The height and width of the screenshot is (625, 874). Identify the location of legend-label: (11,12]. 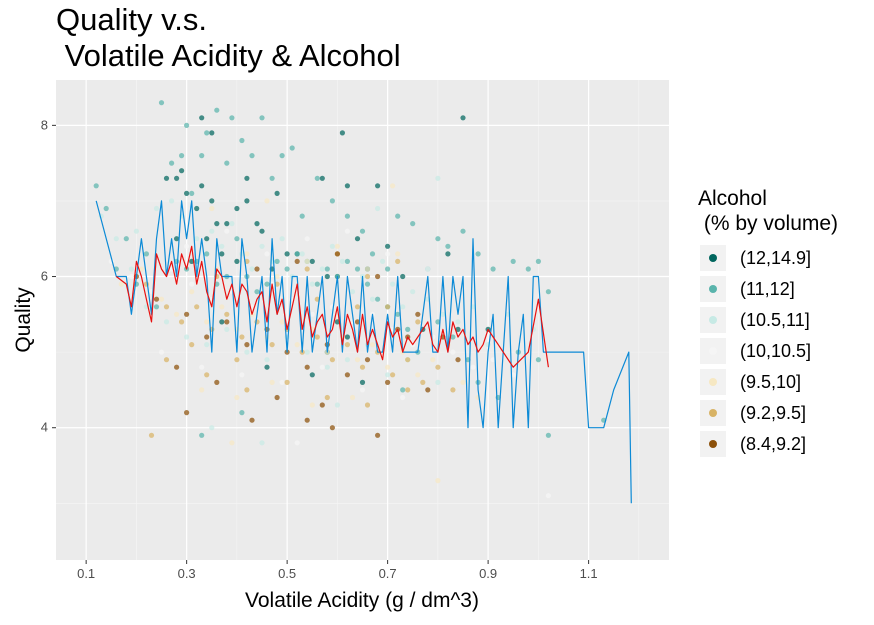
(767, 289).